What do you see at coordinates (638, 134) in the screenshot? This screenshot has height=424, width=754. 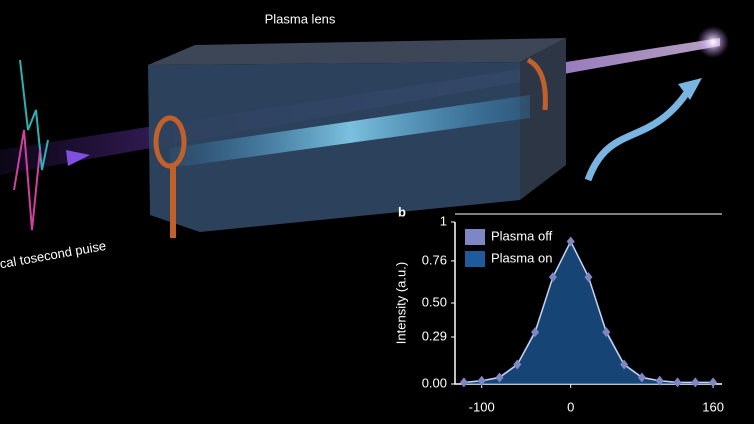 I see `arrow` at bounding box center [638, 134].